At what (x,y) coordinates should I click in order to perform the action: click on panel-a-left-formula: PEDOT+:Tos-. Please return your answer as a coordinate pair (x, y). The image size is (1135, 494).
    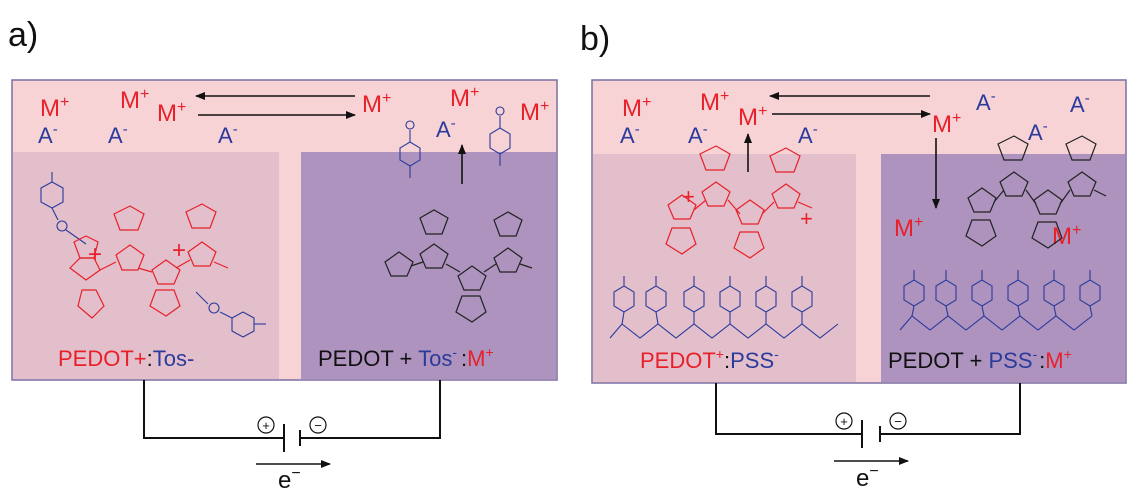
    Looking at the image, I should click on (126, 358).